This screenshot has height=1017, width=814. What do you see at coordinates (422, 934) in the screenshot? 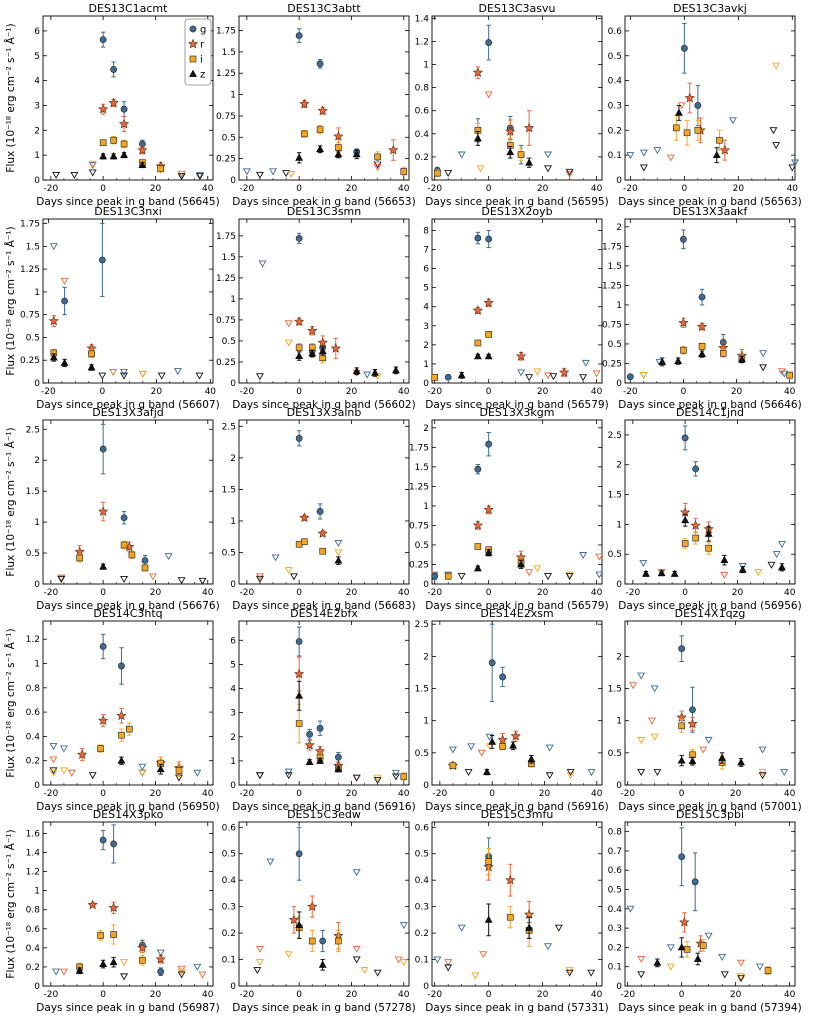
I see `y-tick-label: 0.2` at bounding box center [422, 934].